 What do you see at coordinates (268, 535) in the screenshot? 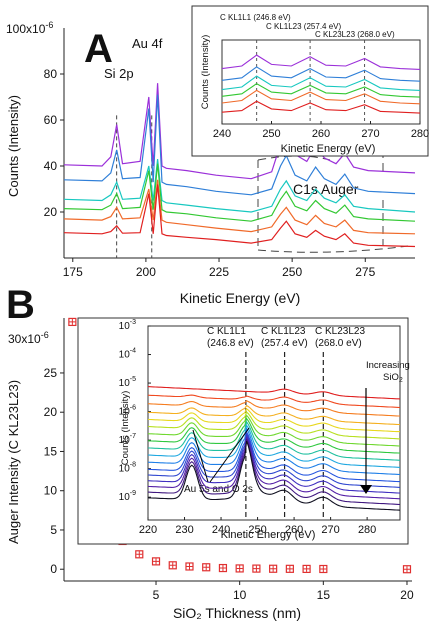
I see `inset-b-xlabel: Kinetic Energy (eV)` at bounding box center [268, 535].